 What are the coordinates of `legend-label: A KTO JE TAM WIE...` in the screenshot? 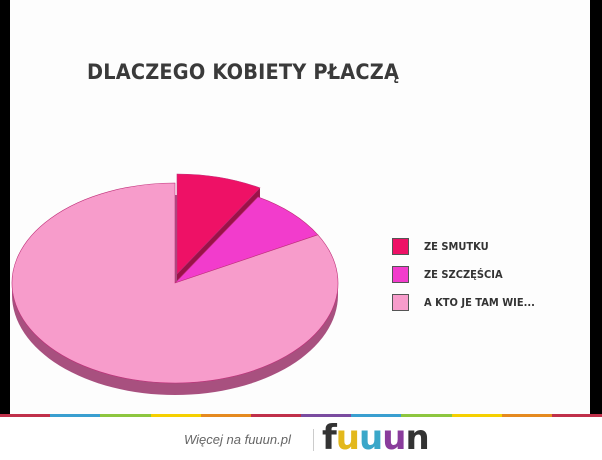 It's located at (479, 302).